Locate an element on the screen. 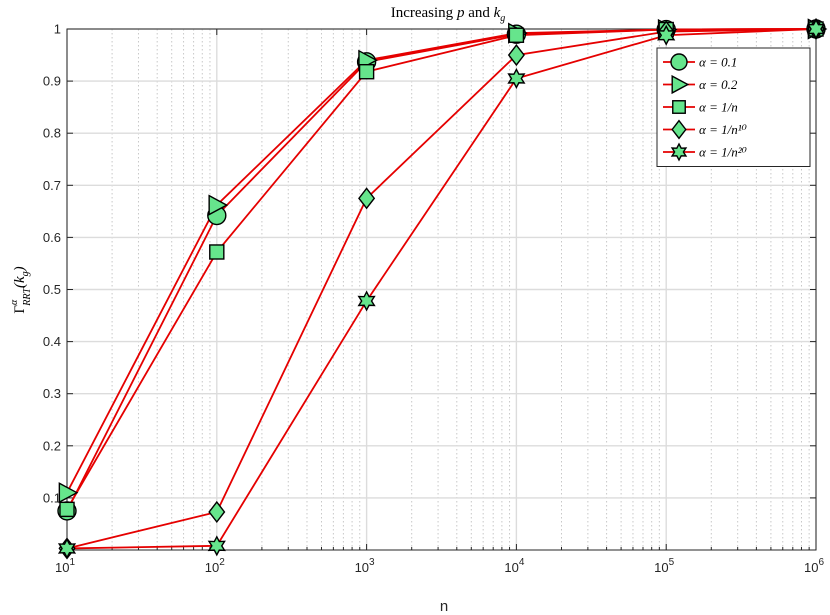  x-tick-label: 10³ is located at coordinates (365, 566).